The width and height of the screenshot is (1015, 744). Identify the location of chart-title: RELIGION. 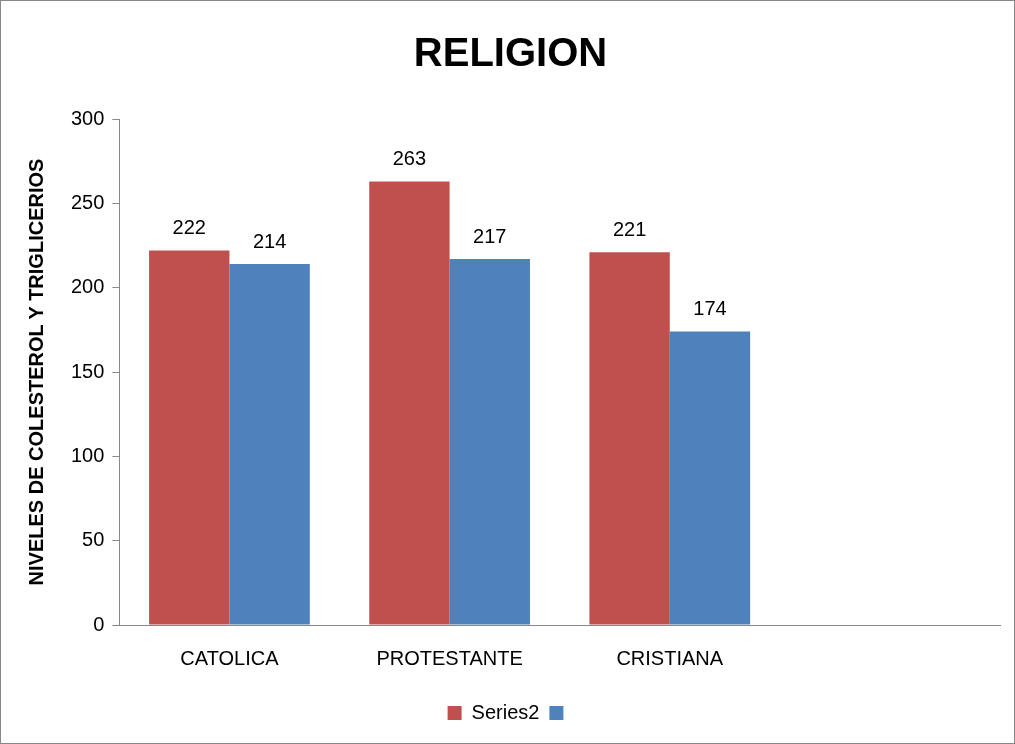
(510, 52).